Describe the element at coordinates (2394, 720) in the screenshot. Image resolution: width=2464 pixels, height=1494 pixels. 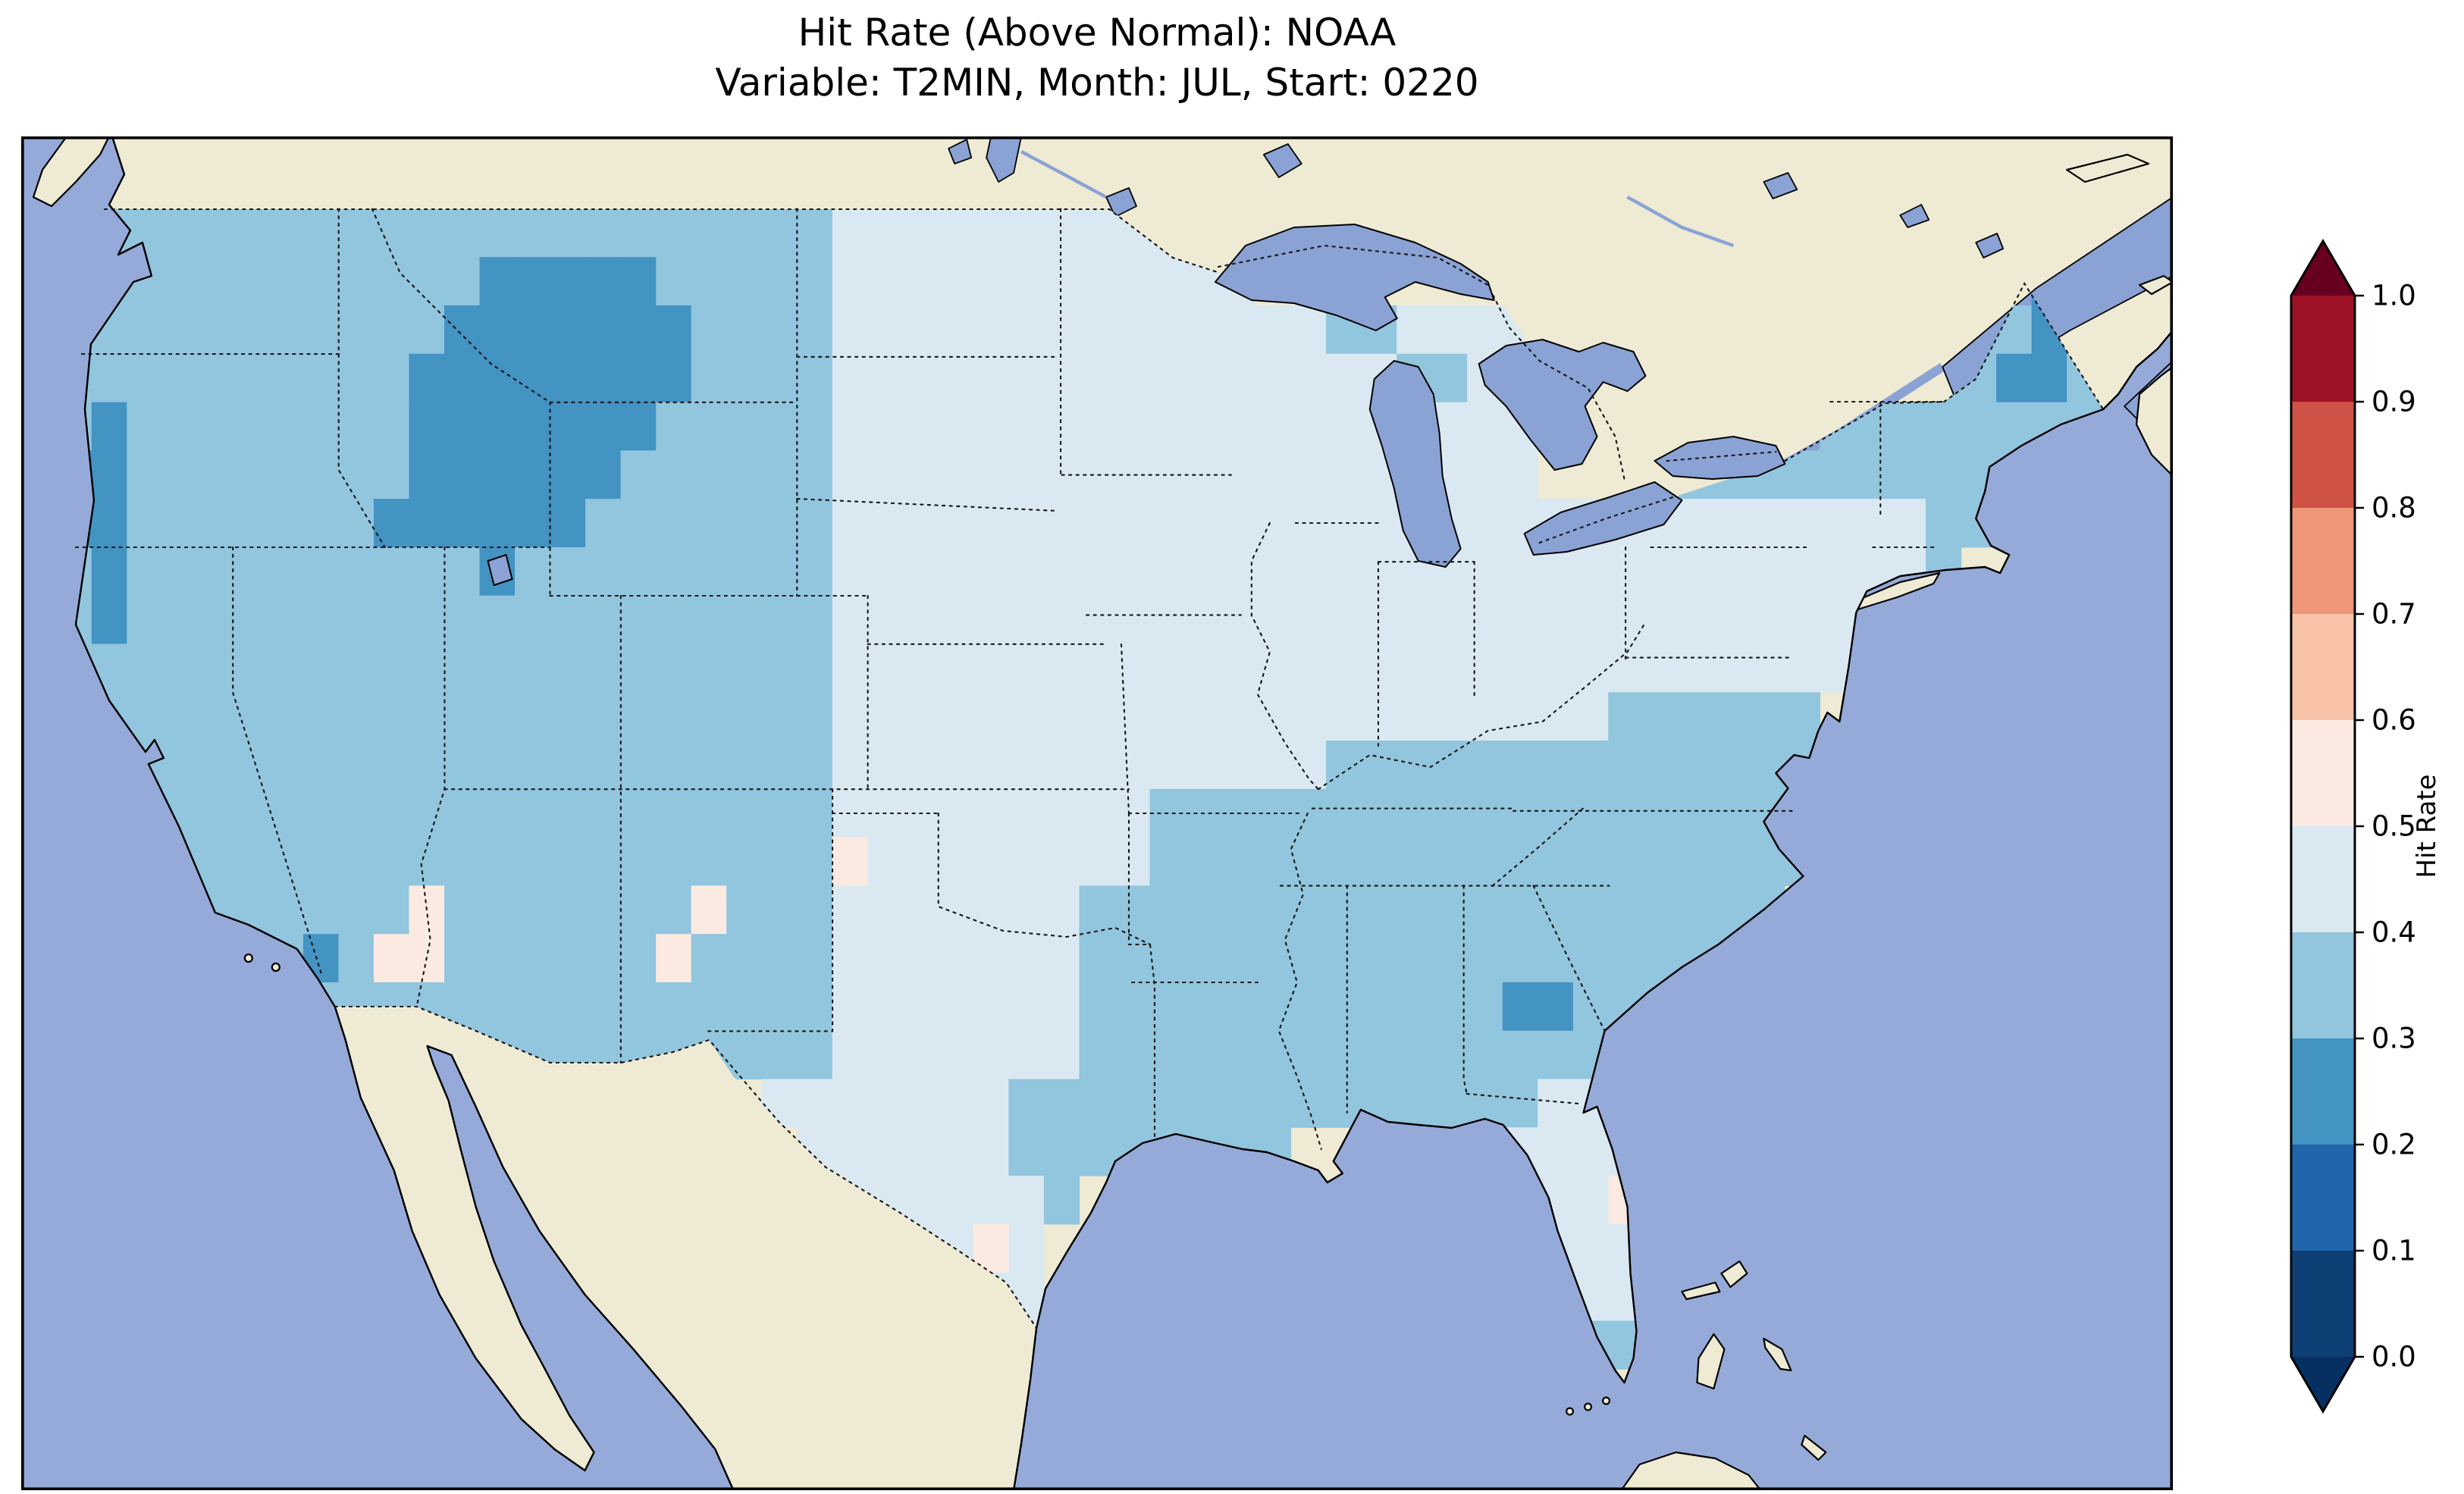
I see `colorbar-tick-label: 0.6` at that location.